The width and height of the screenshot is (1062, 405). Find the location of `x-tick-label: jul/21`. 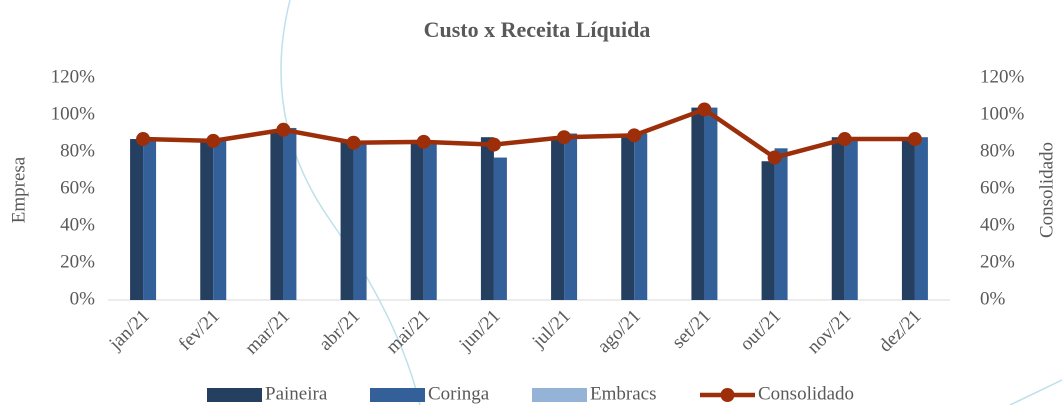

x-tick-label: jul/21 is located at coordinates (551, 329).